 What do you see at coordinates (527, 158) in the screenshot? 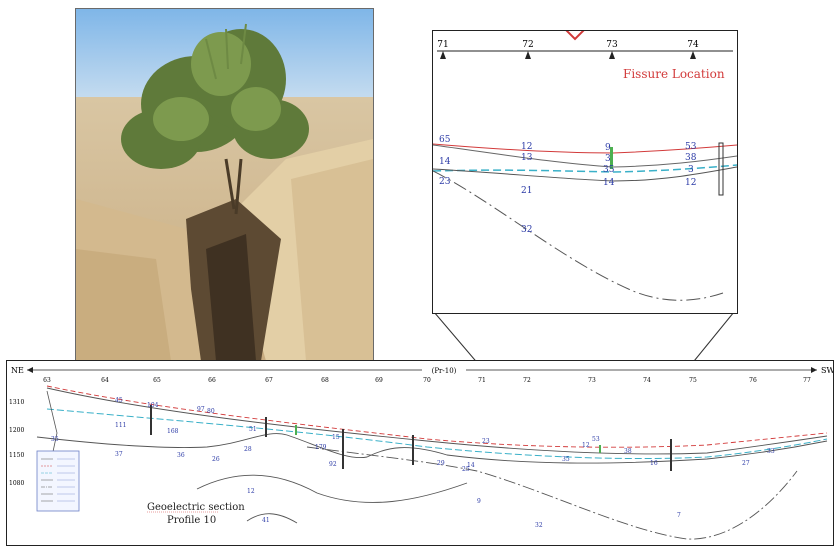
I see `inset-label: 13` at bounding box center [527, 158].